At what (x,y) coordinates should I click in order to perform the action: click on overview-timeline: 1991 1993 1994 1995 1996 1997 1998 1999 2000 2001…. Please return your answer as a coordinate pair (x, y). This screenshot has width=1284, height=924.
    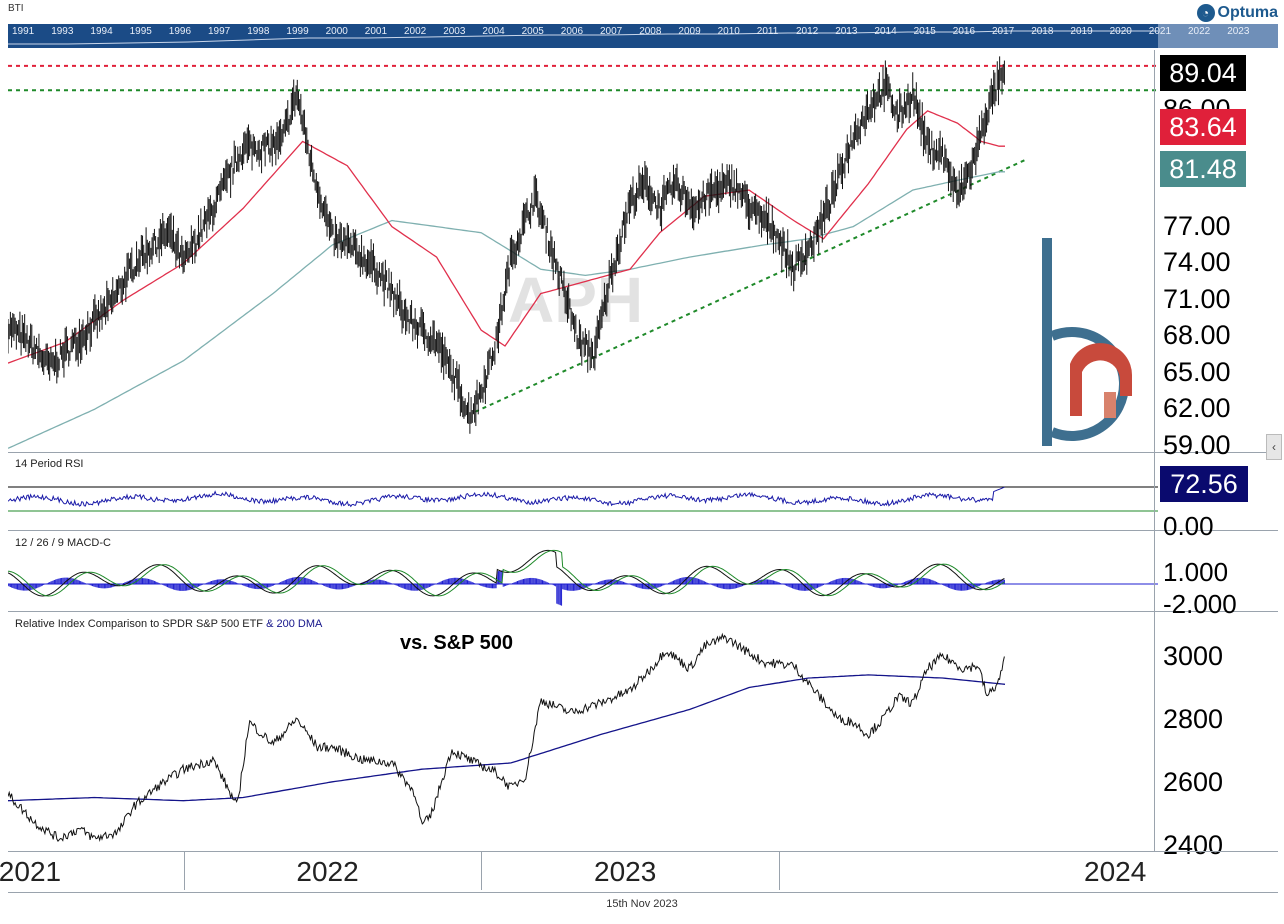
    Looking at the image, I should click on (643, 36).